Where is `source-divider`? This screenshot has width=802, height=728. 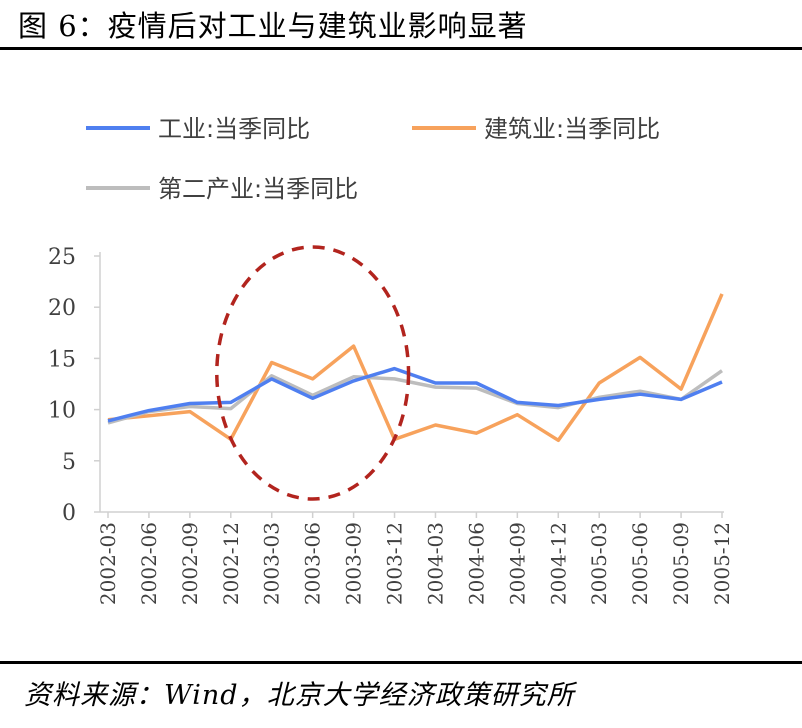 source-divider is located at coordinates (401, 662).